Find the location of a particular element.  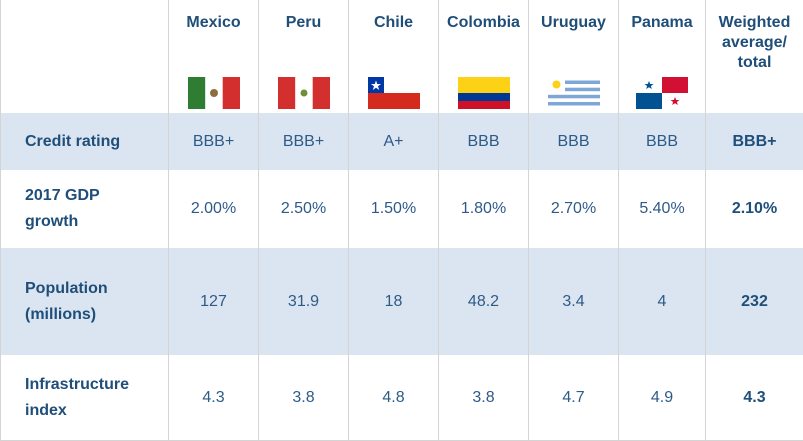

country-name: Uruguay is located at coordinates (573, 22).